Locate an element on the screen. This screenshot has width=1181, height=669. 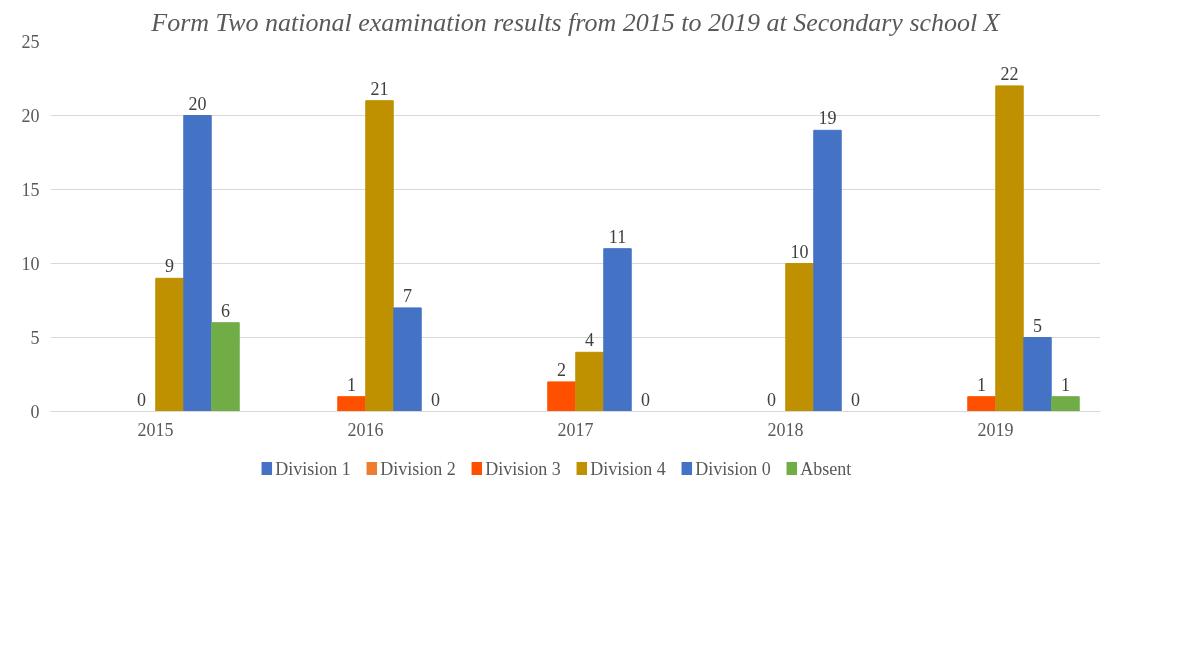
legend-label: Division 4 is located at coordinates (628, 468).